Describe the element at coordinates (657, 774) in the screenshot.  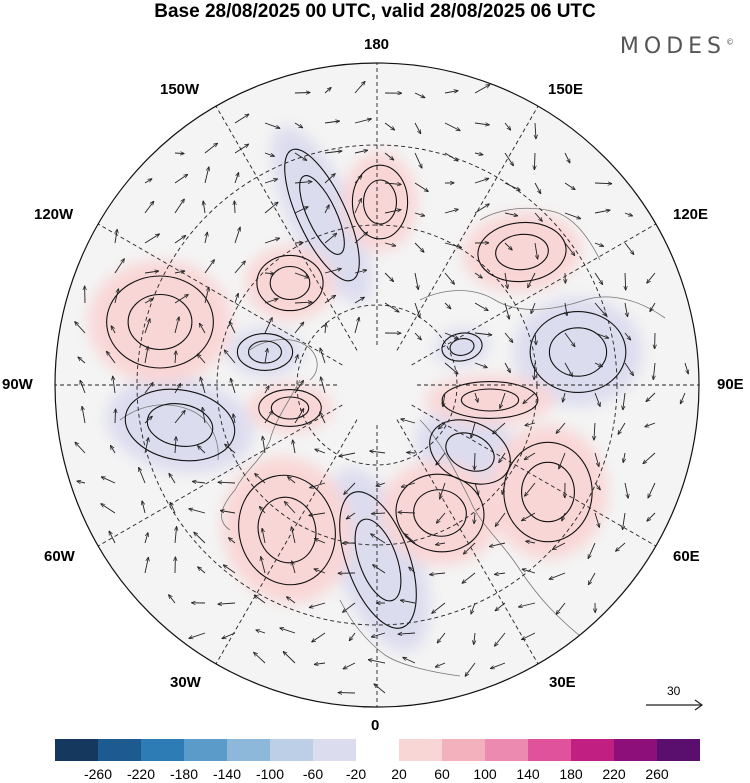
I see `colorbar-tick-label: 260` at that location.